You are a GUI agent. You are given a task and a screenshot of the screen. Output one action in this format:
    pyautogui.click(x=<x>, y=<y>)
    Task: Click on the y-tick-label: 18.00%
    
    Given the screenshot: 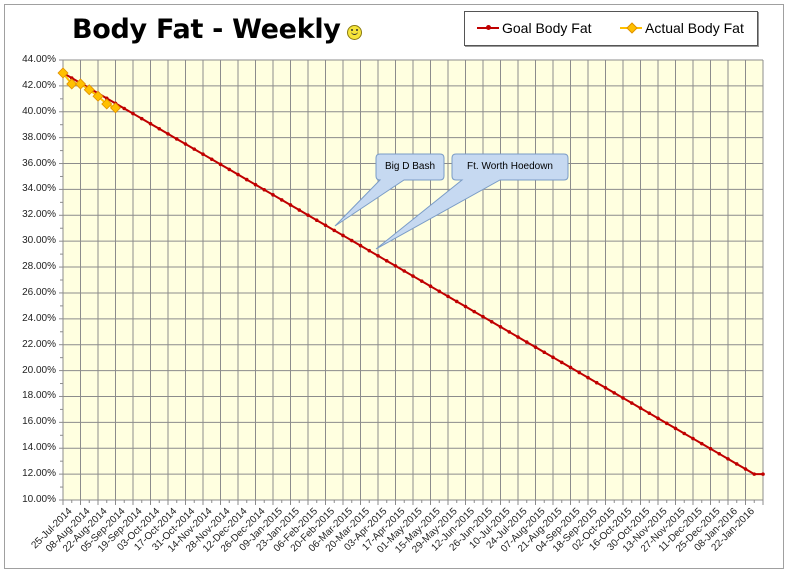 What is the action you would take?
    pyautogui.click(x=39, y=396)
    